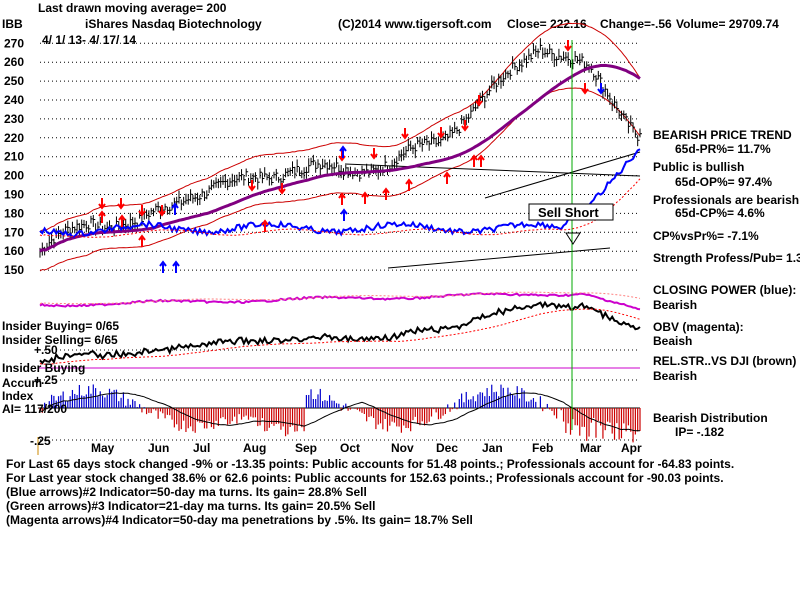 The image size is (800, 600). I want to click on y-tick-label: 270, so click(14, 43).